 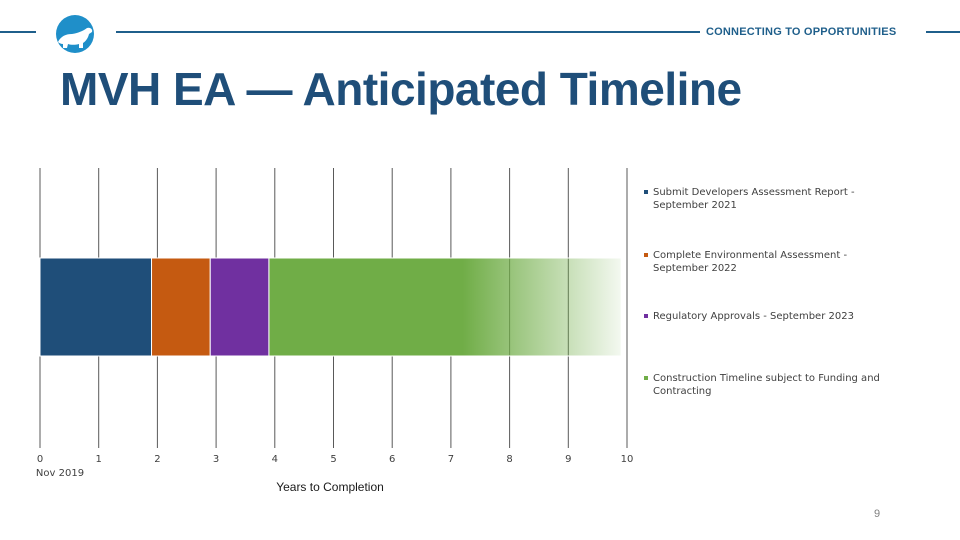 What do you see at coordinates (801, 32) in the screenshot?
I see `tagline: CONNECTING TO OPPORTUNITIES` at bounding box center [801, 32].